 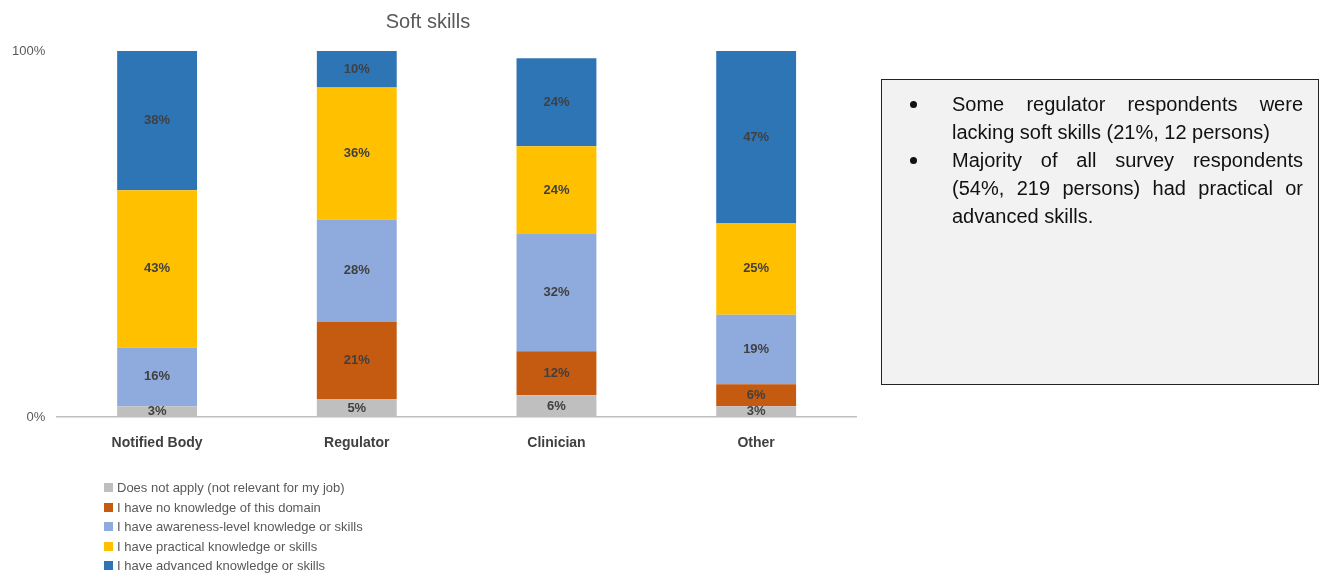 What do you see at coordinates (1127, 118) in the screenshot?
I see `text: Some regulator respondents were lacking soft skills (21%, 12 persons)` at bounding box center [1127, 118].